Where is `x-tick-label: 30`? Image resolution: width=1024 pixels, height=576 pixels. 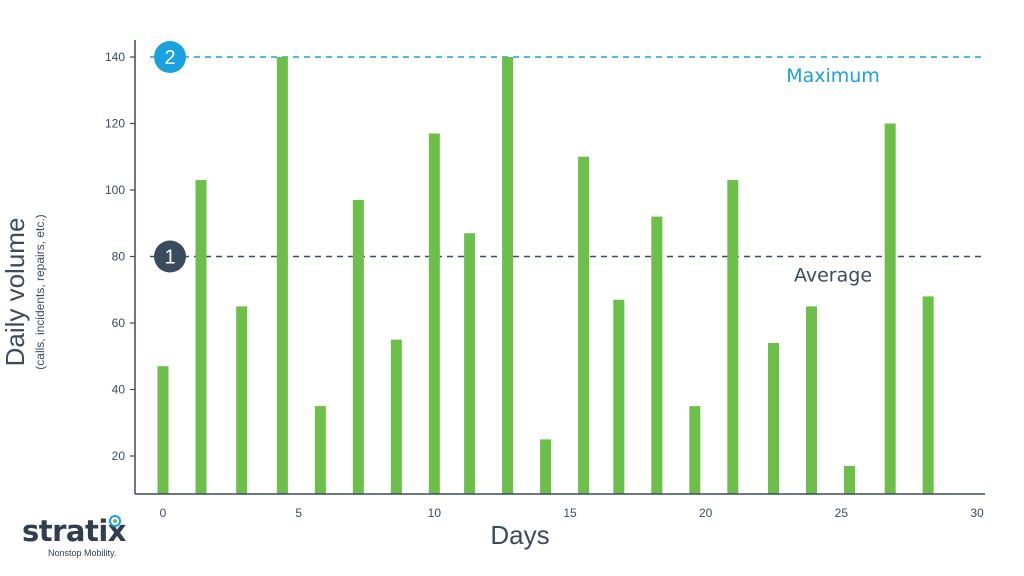 x-tick-label: 30 is located at coordinates (977, 513).